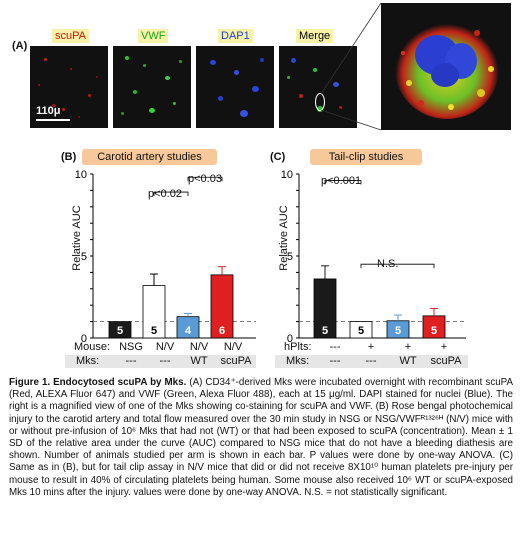 The height and width of the screenshot is (541, 520). I want to click on bar-n-label: 4, so click(188, 331).